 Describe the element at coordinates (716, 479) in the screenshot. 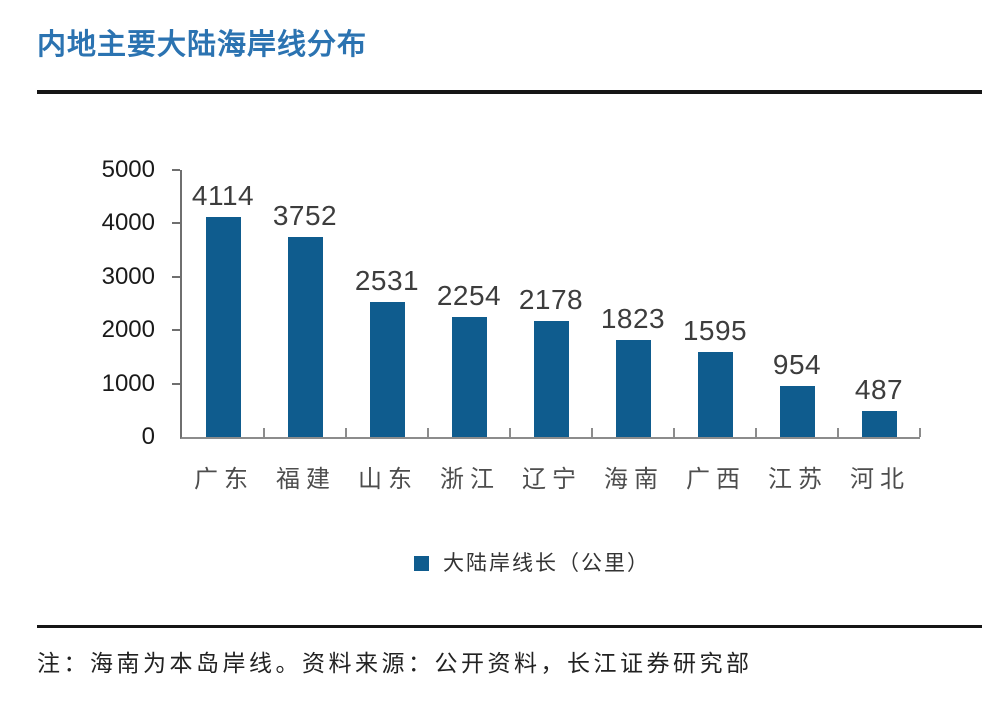

I see `category-label-广西: 广西` at that location.